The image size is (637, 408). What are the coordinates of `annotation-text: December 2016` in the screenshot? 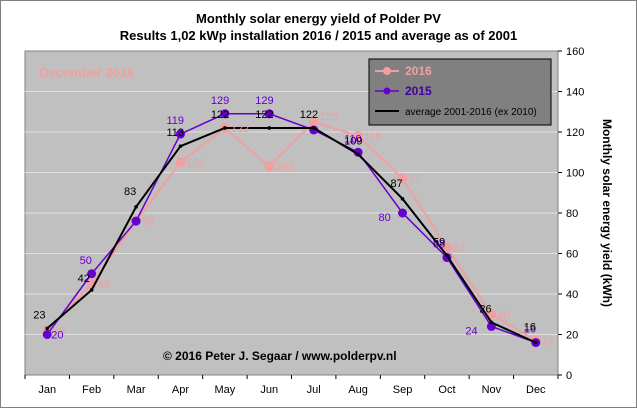 It's located at (86, 72).